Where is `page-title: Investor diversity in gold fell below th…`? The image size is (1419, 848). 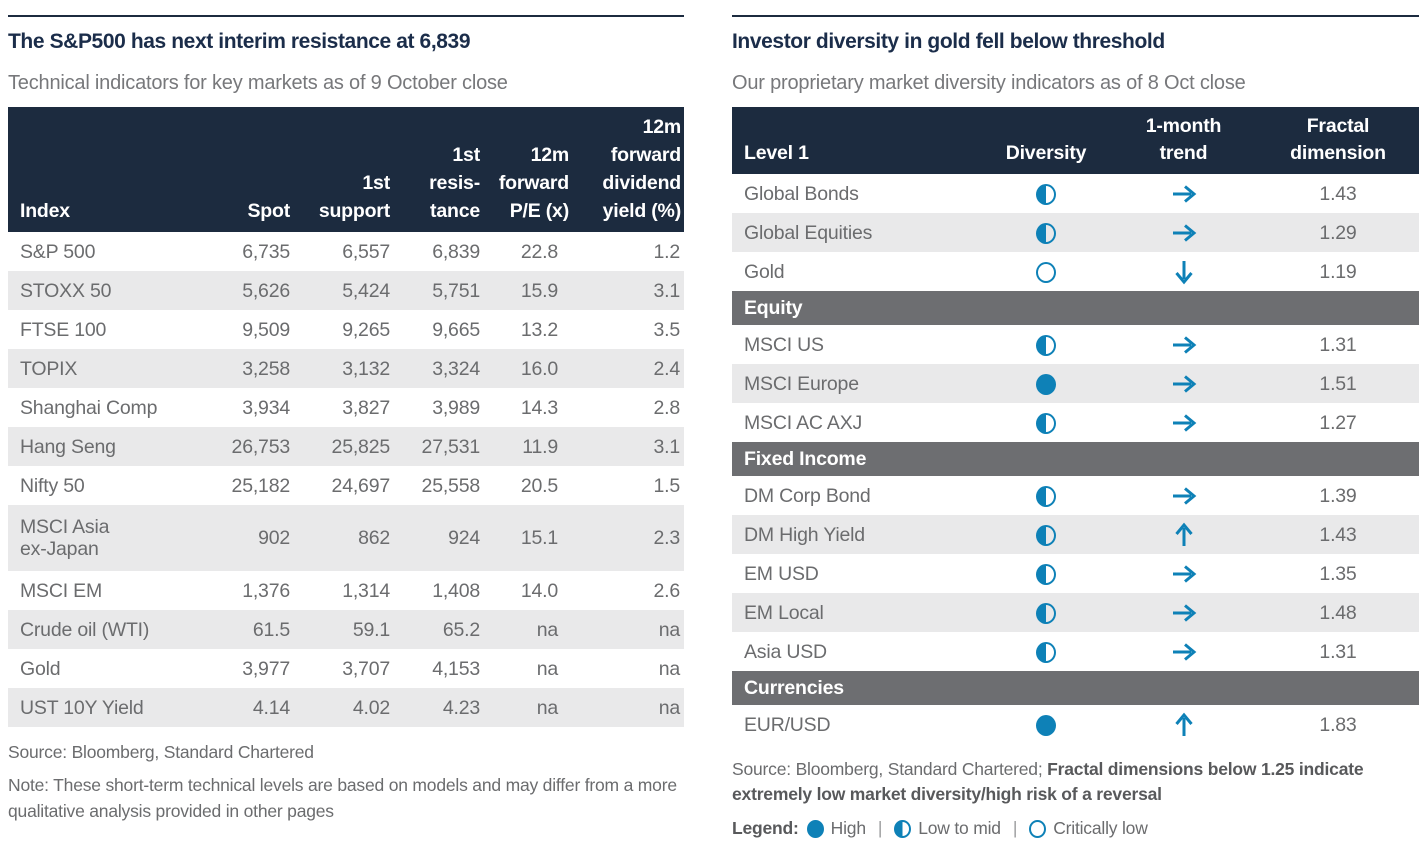
page-title: Investor diversity in gold fell below th… is located at coordinates (948, 41).